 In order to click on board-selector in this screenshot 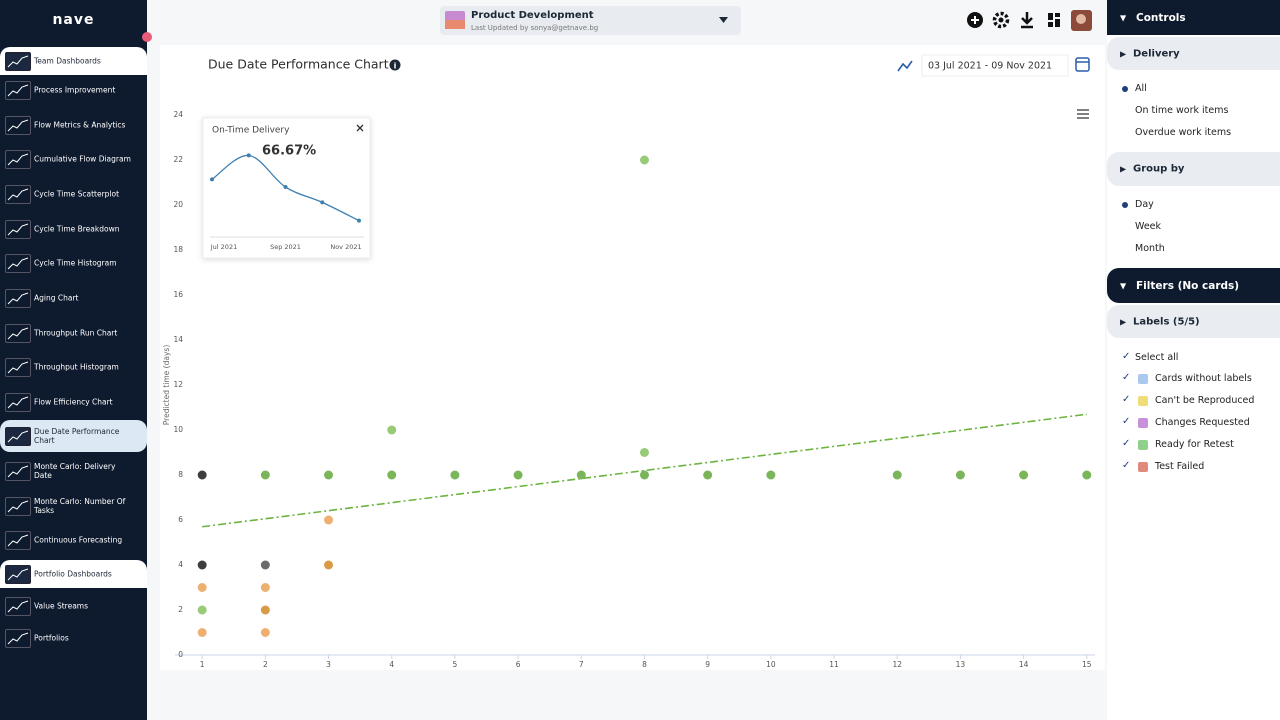, I will do `click(590, 20)`.